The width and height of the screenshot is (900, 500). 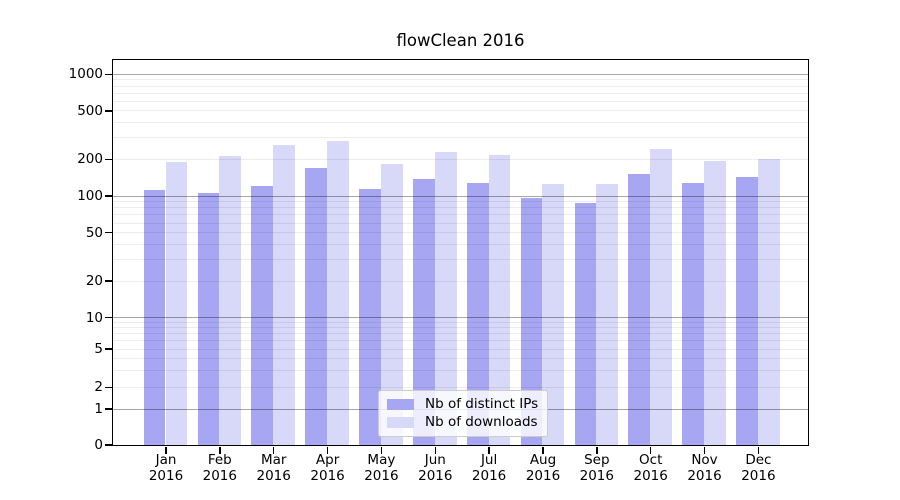 I want to click on legend-entry-distinct-ips: Nb of distinct IPs, so click(x=462, y=404).